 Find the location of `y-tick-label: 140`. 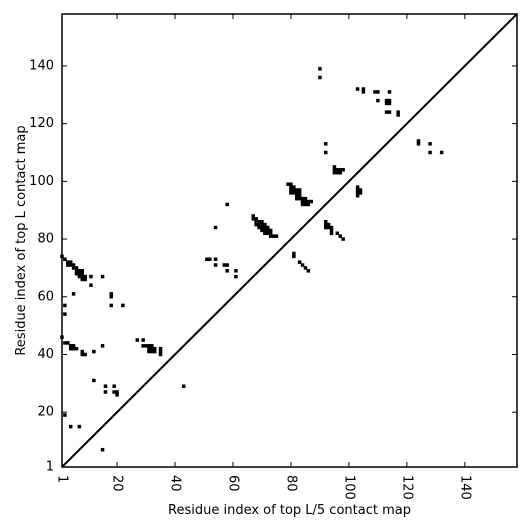

y-tick-label: 140 is located at coordinates (41, 65).